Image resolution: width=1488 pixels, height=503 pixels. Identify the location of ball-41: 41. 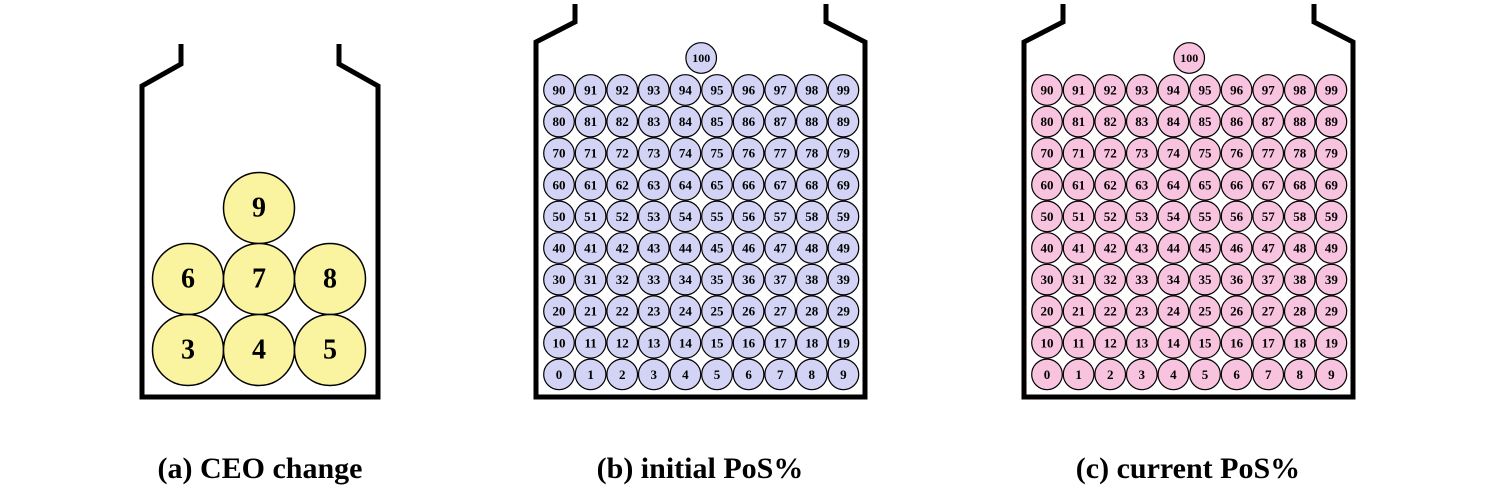
(590, 248).